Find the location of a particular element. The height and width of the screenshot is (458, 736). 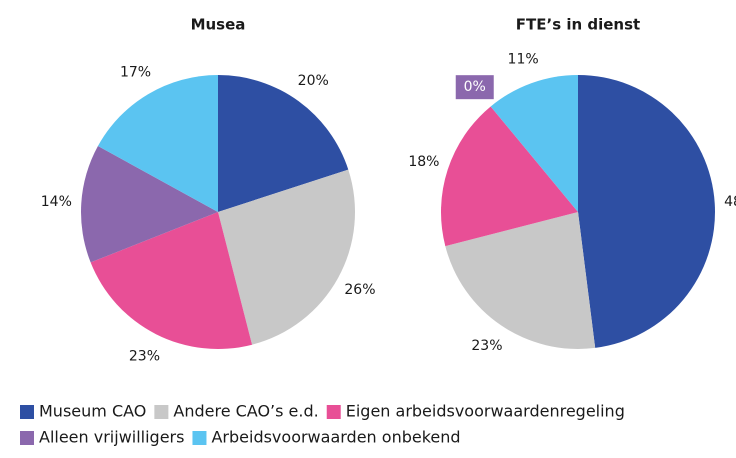

data-label: 18% is located at coordinates (423, 162).